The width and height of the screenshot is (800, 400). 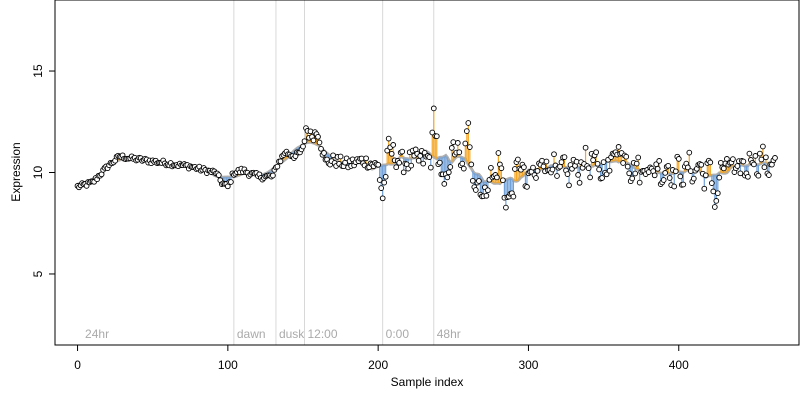 What do you see at coordinates (43, 170) in the screenshot?
I see `y-axis: 5 10 15` at bounding box center [43, 170].